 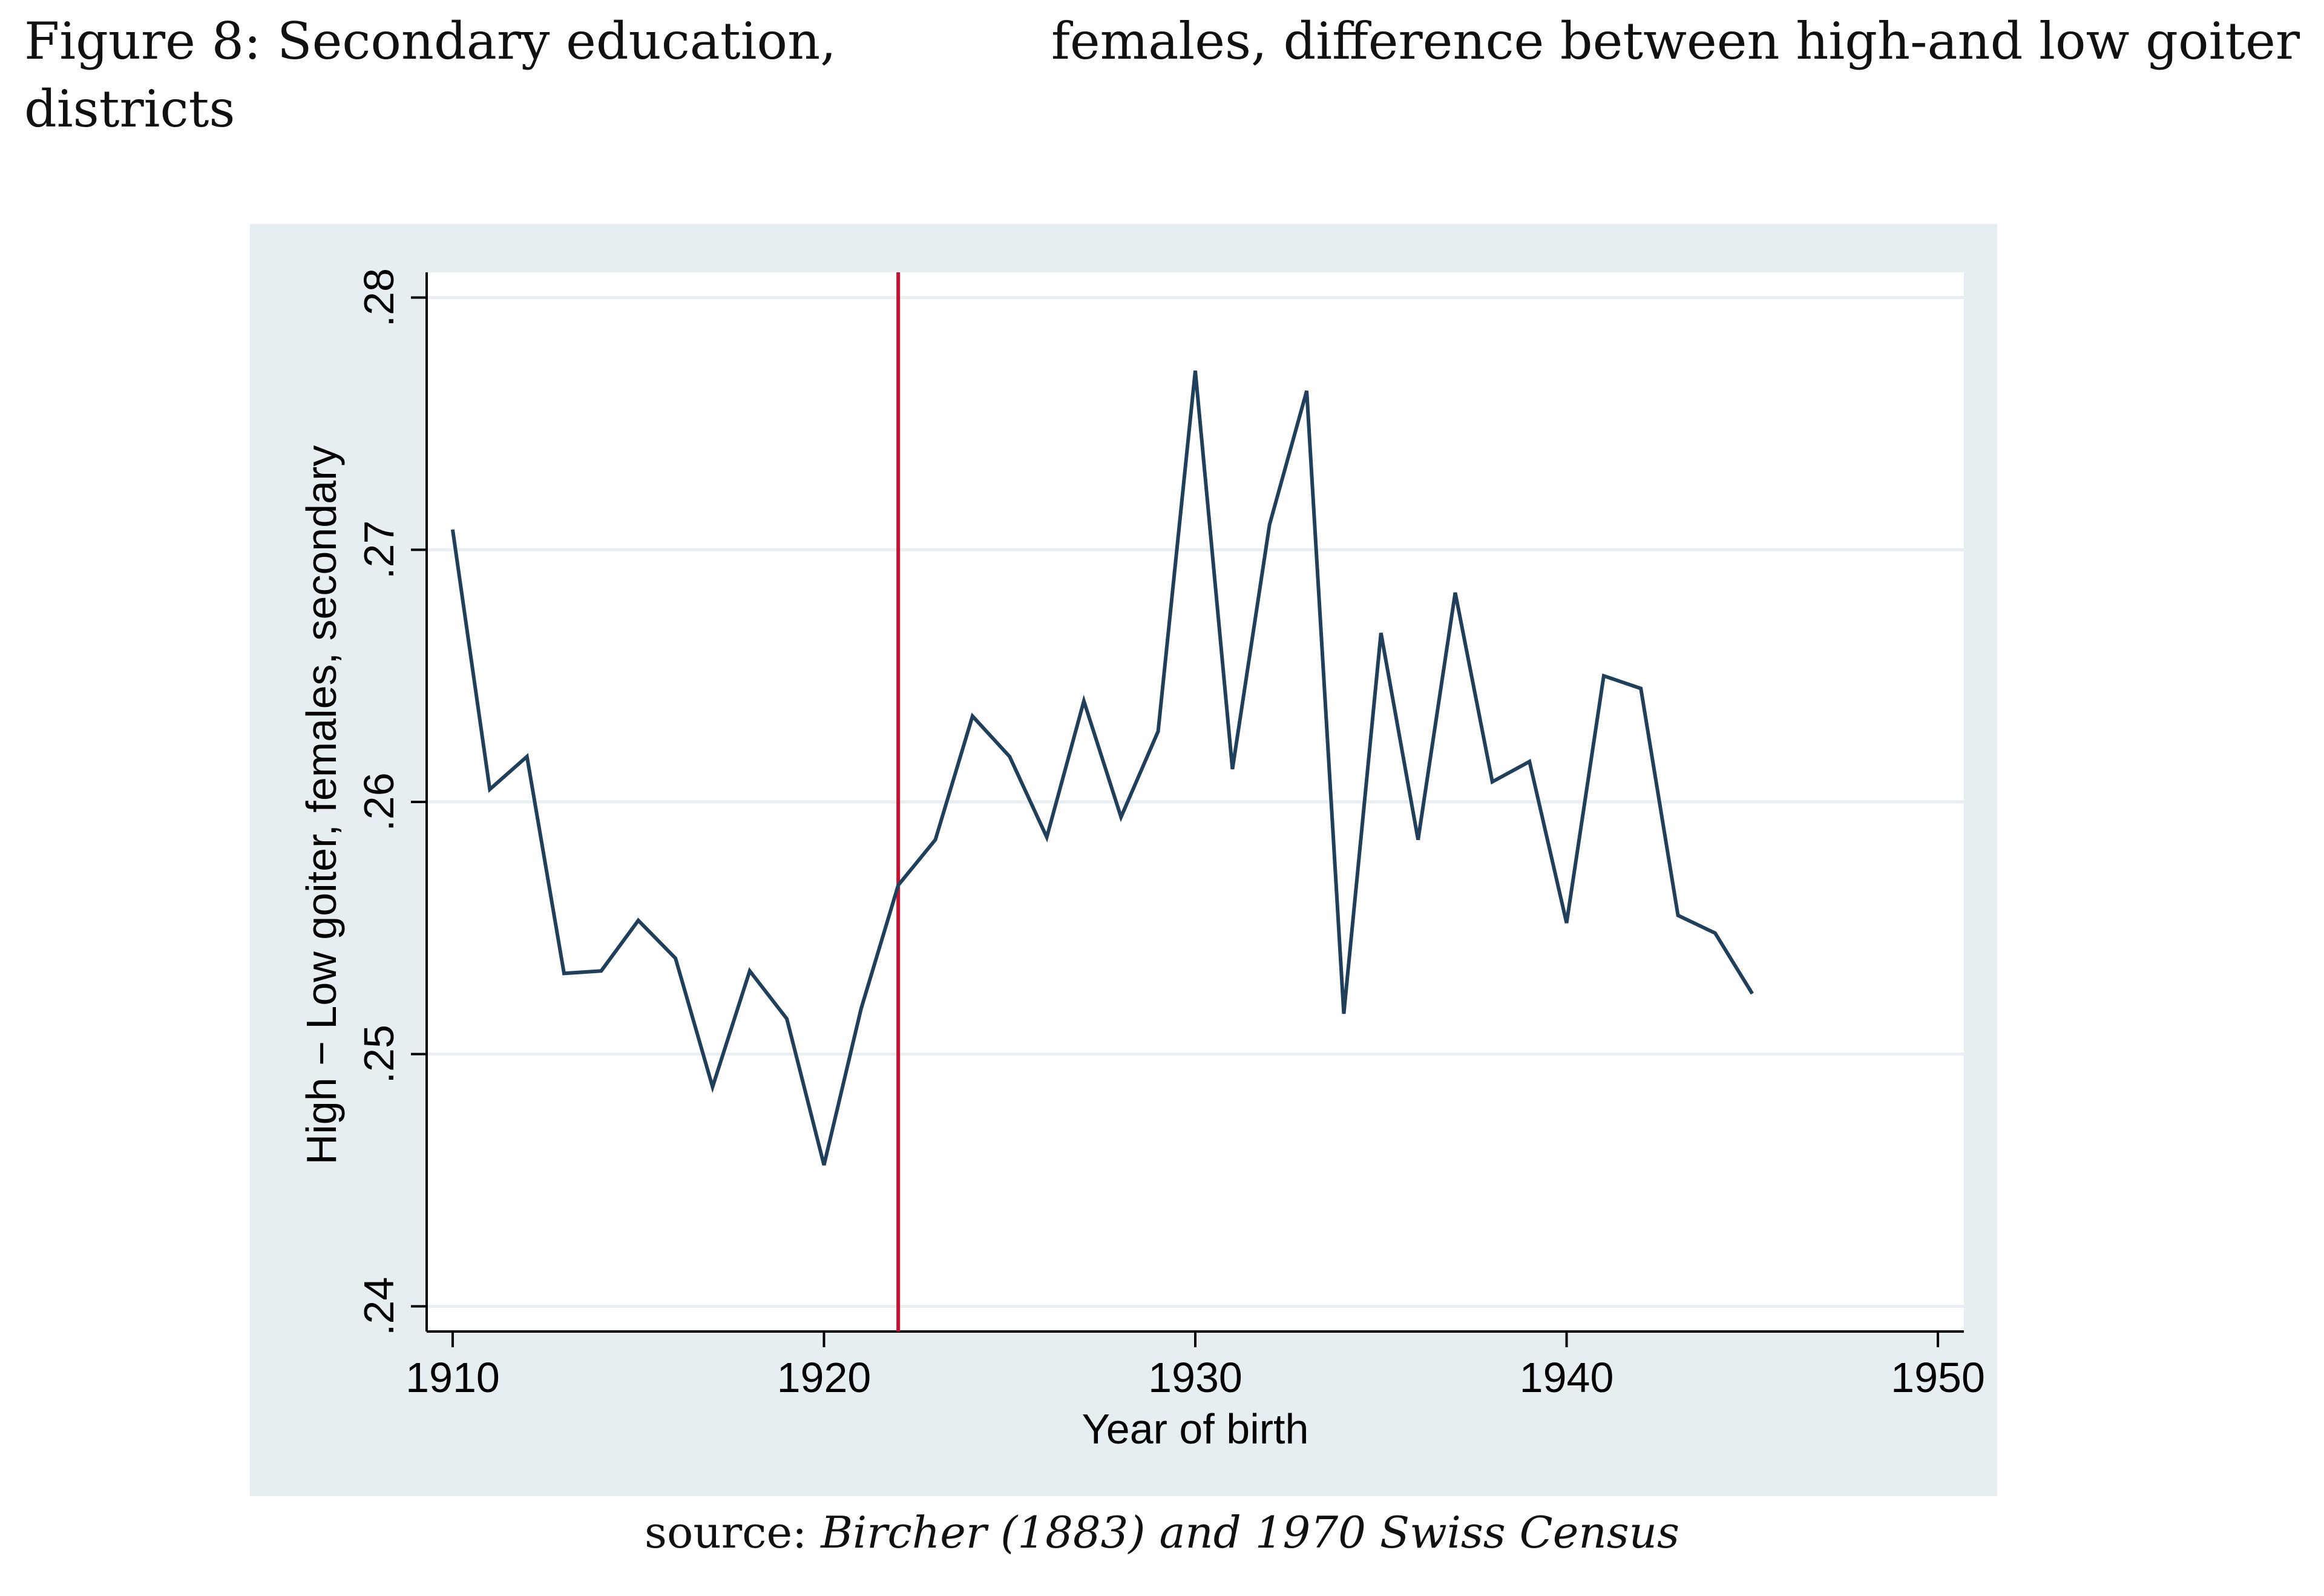 I want to click on y-tick-label: .24, so click(x=378, y=1306).